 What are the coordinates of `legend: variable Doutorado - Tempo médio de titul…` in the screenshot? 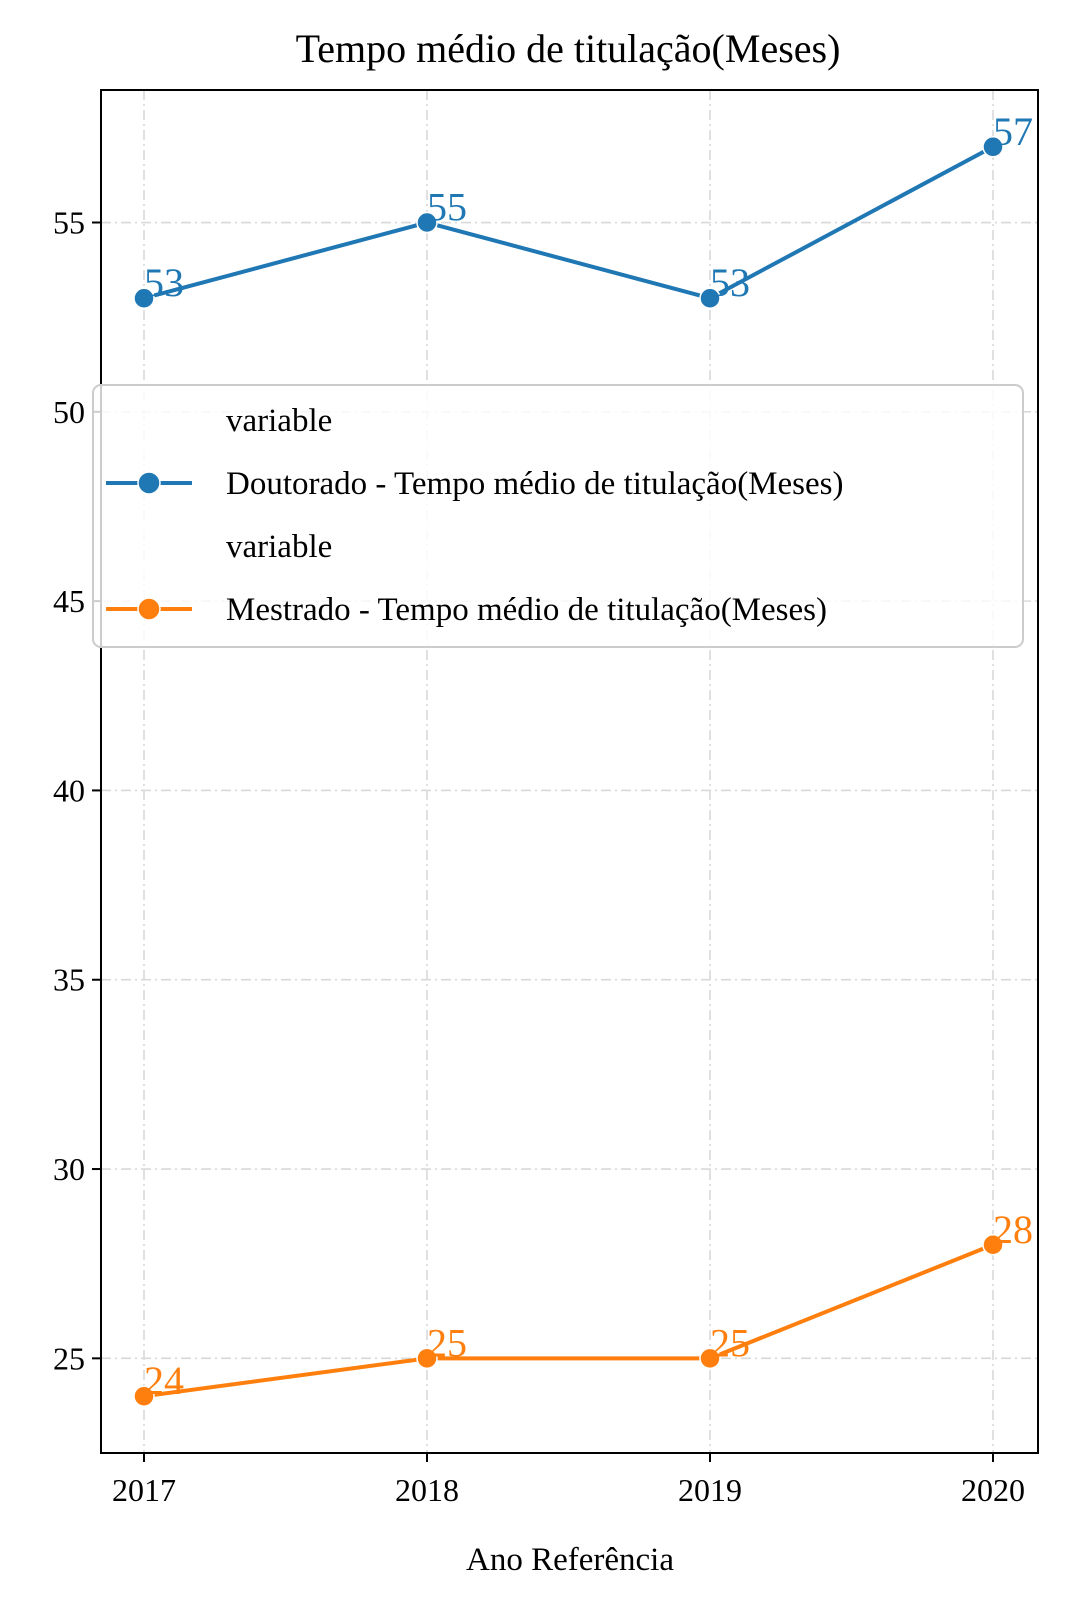 It's located at (558, 516).